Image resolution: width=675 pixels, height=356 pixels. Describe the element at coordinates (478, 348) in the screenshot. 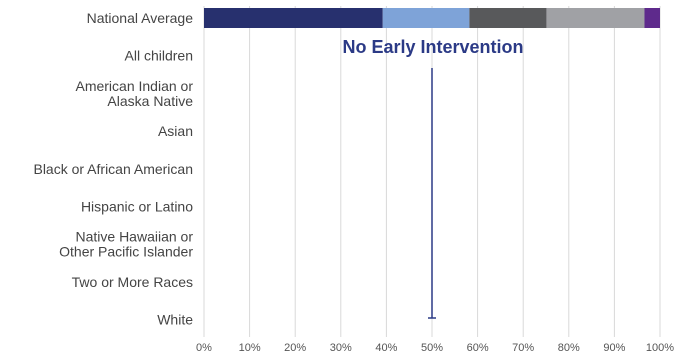

I see `x-tick-label: 60%` at that location.